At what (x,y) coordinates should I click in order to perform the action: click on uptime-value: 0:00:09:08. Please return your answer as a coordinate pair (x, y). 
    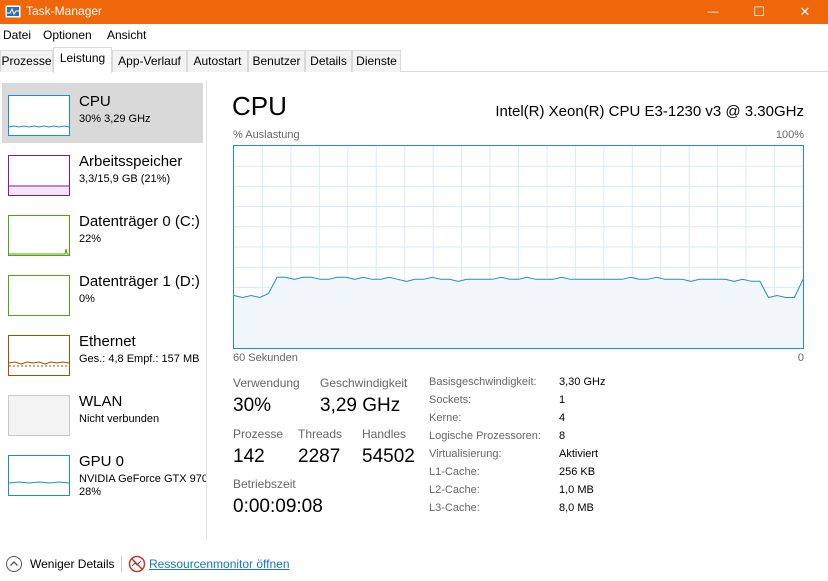
    Looking at the image, I should click on (278, 506).